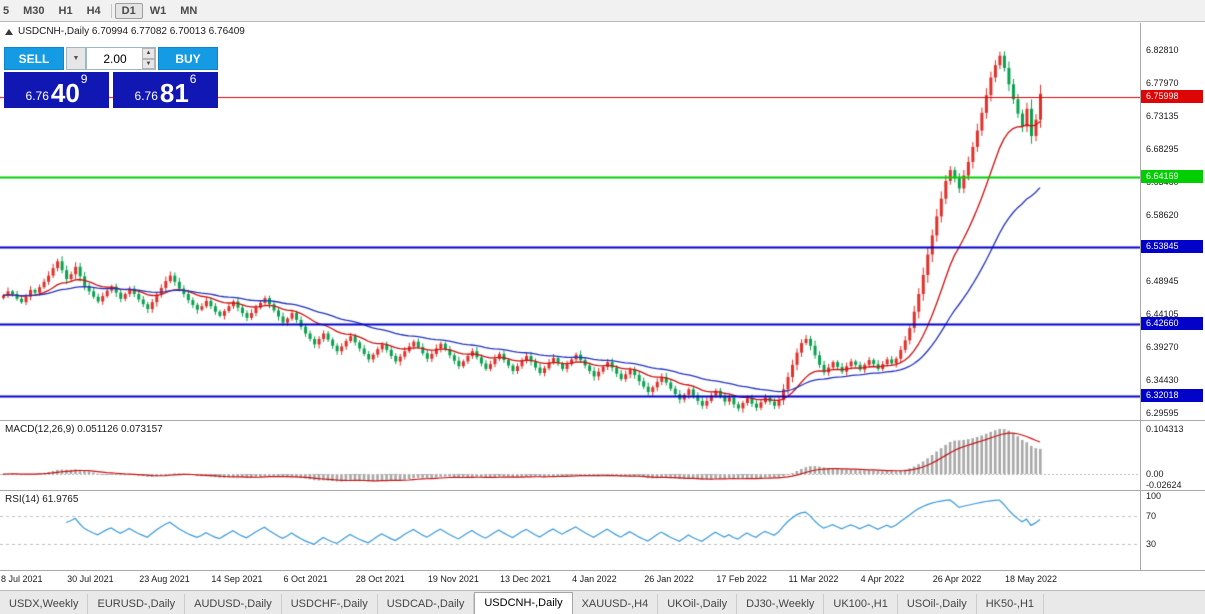 The image size is (1205, 614). I want to click on date-label: 28 Oct 2021, so click(380, 579).